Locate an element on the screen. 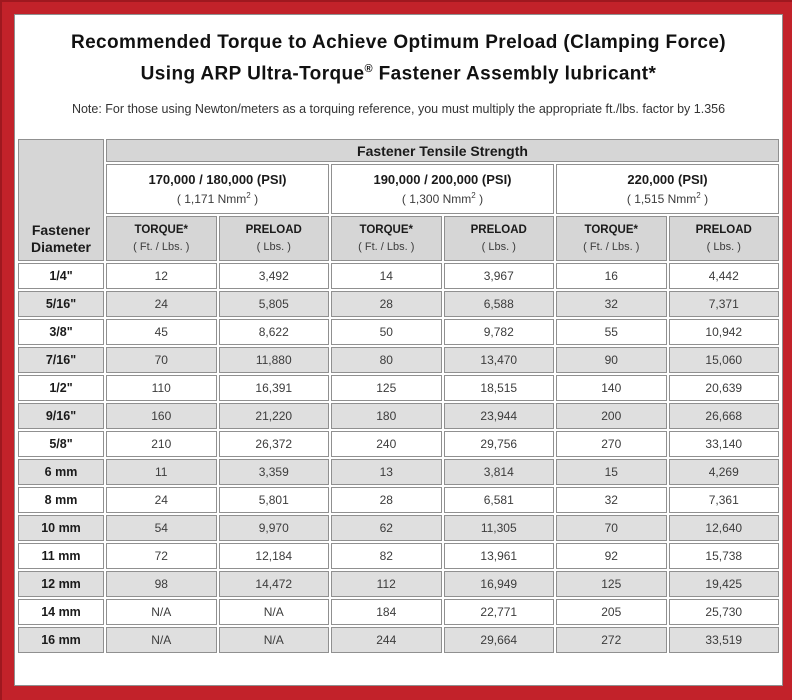  diameter-cell: 14 mm is located at coordinates (61, 612).